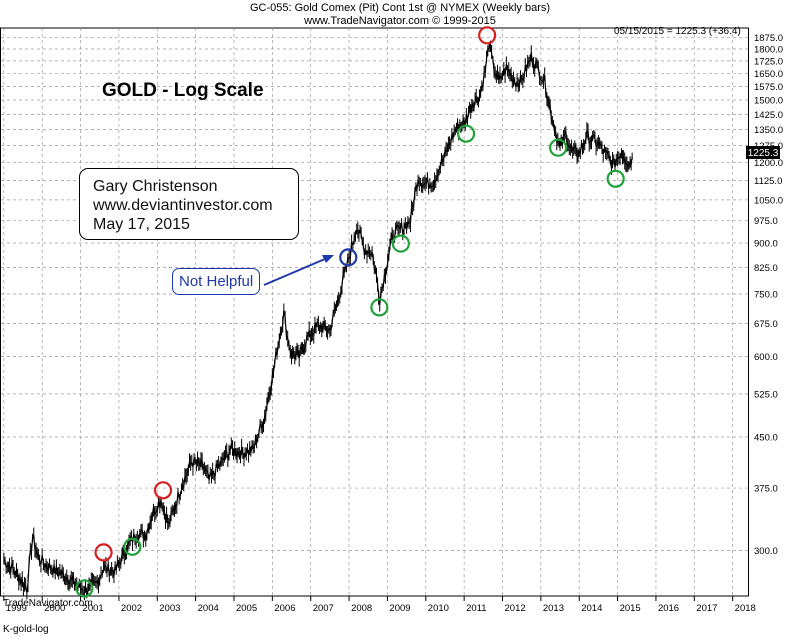 The height and width of the screenshot is (637, 800). I want to click on footer-chart-id: K-gold-log, so click(26, 629).